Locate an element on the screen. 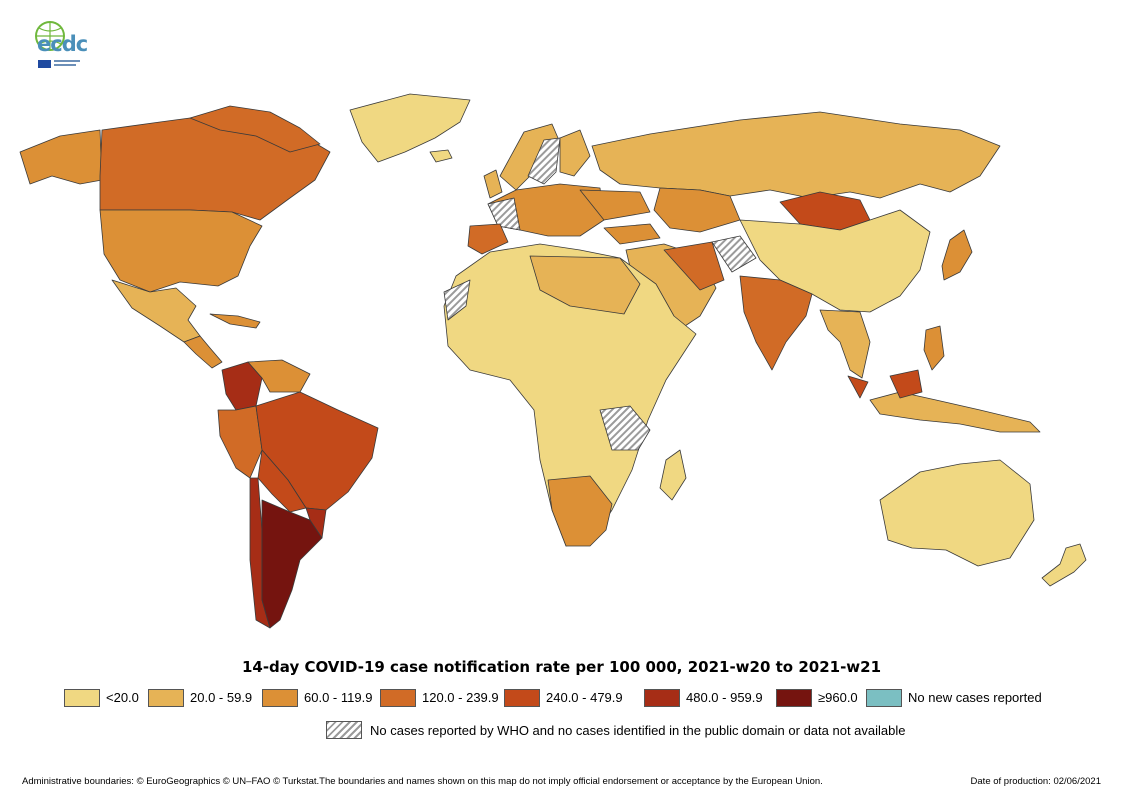 Image resolution: width=1123 pixels, height=794 pixels. hatch-swatch is located at coordinates (344, 730).